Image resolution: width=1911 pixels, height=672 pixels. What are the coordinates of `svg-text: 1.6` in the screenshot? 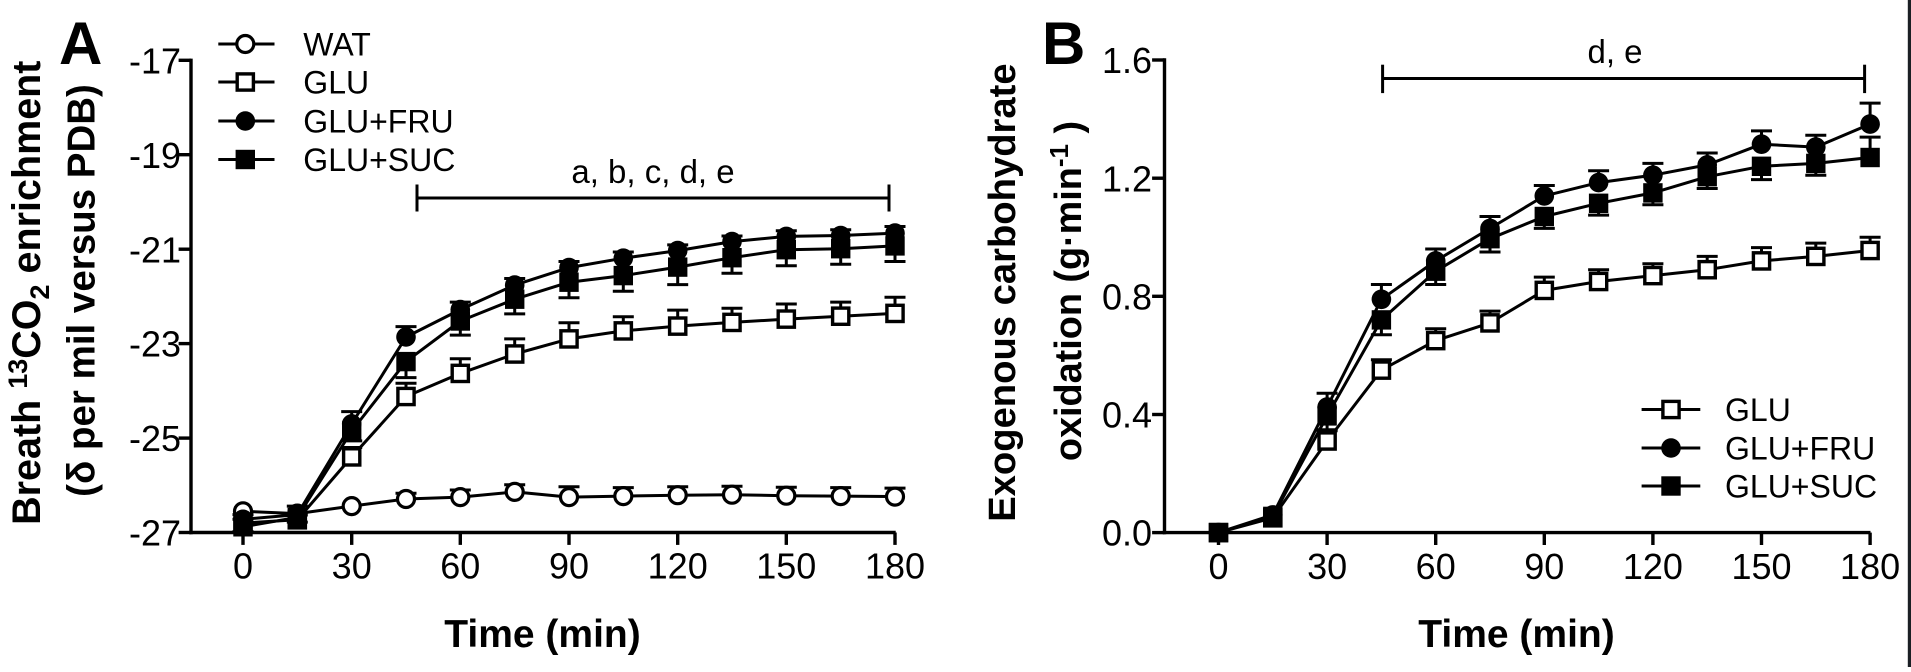 It's located at (1127, 60).